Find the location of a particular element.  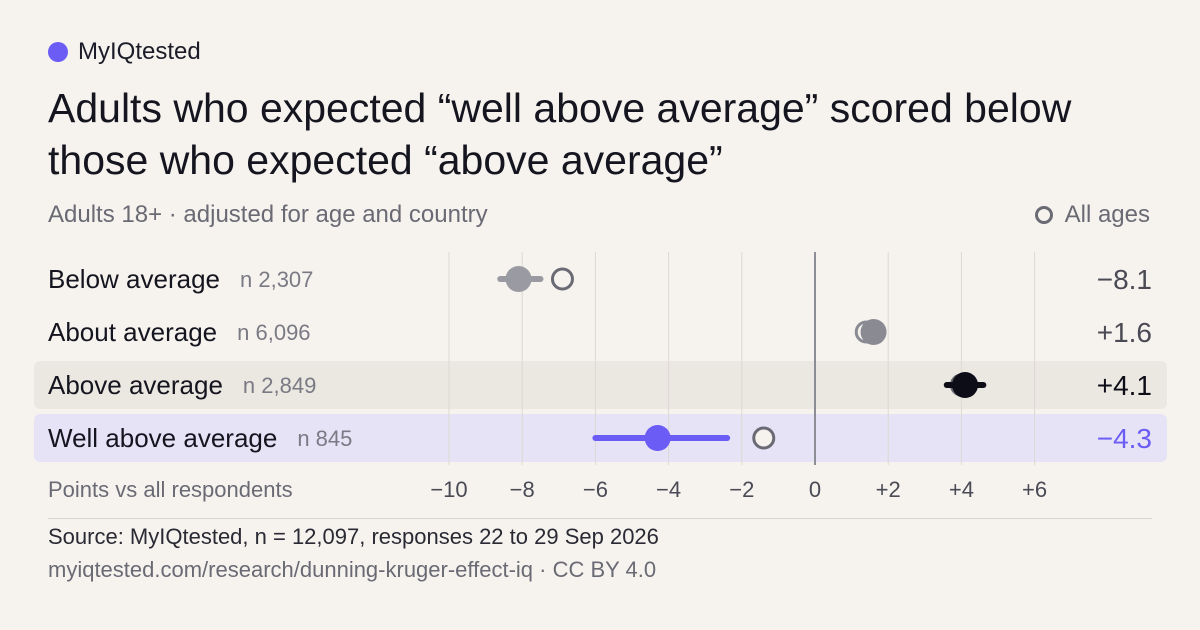

row-value-label: −8.1 is located at coordinates (1124, 279).